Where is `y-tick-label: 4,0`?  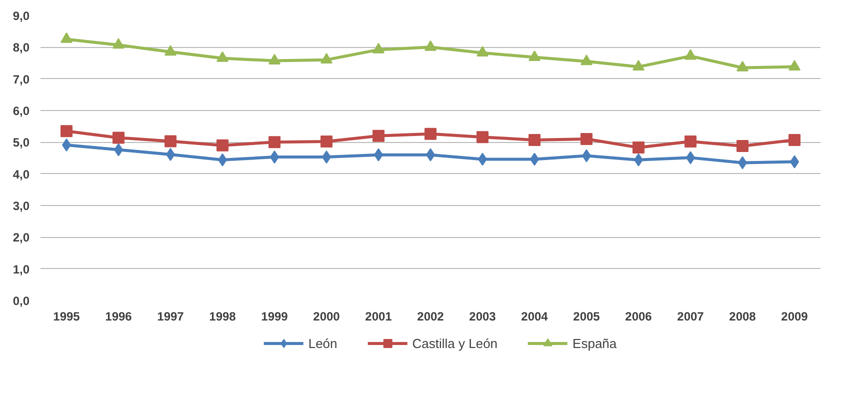 y-tick-label: 4,0 is located at coordinates (21, 174).